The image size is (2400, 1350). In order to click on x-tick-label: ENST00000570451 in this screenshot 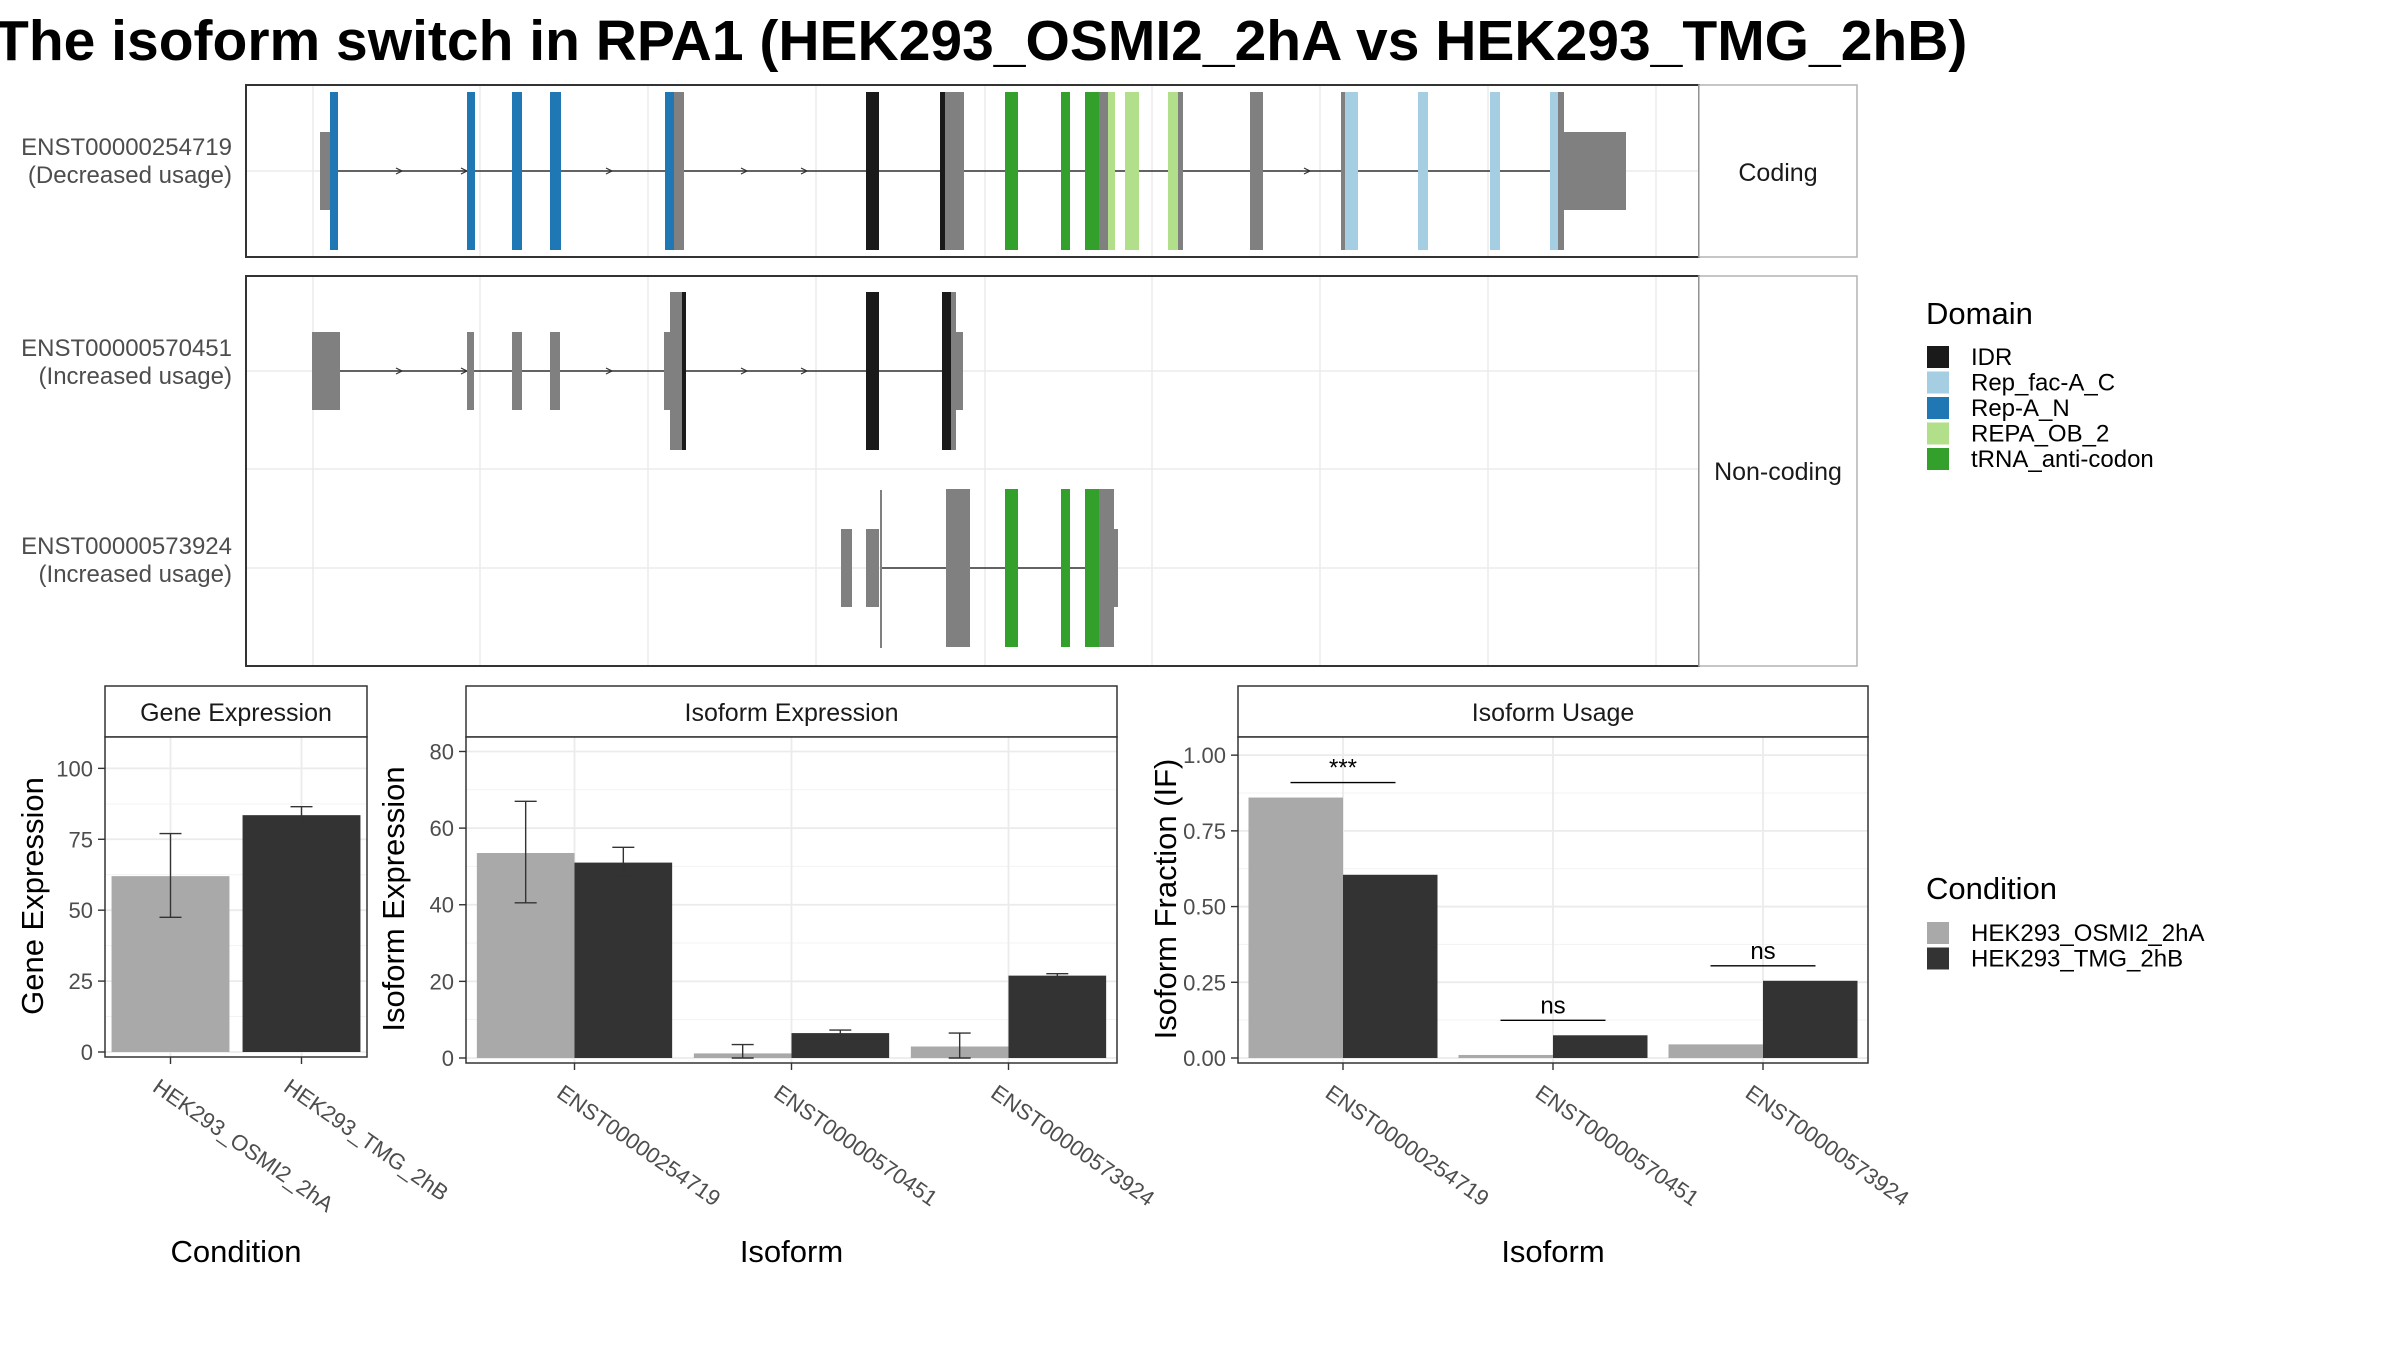, I will do `click(855, 1145)`.